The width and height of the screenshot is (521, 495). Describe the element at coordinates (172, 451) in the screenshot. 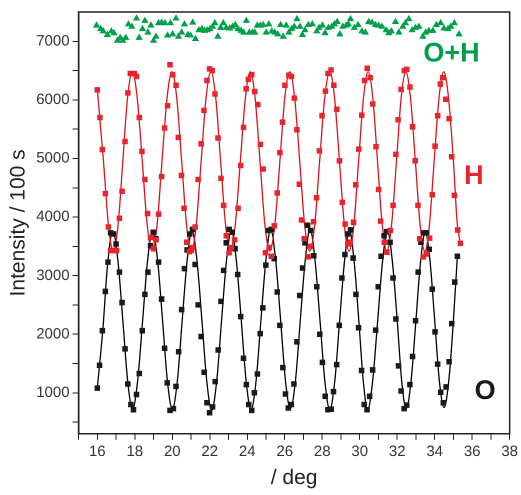

I see `x-tick-label: 20` at that location.